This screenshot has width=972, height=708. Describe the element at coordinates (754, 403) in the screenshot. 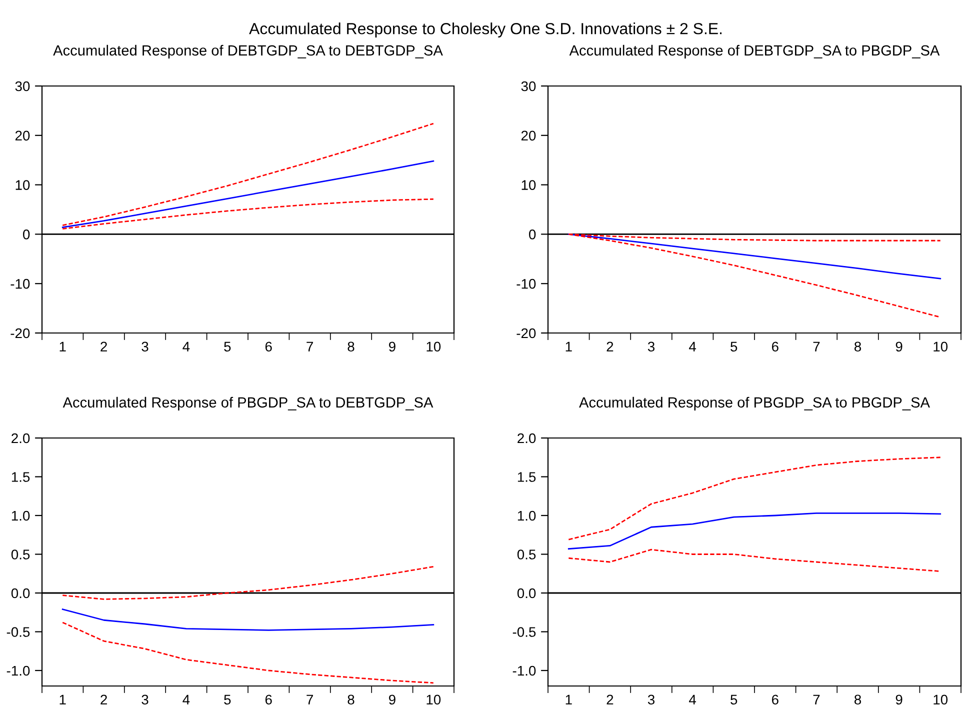

I see `chart-title: Accumulated Response of PBGDP_SA to PBGDP_SA` at that location.